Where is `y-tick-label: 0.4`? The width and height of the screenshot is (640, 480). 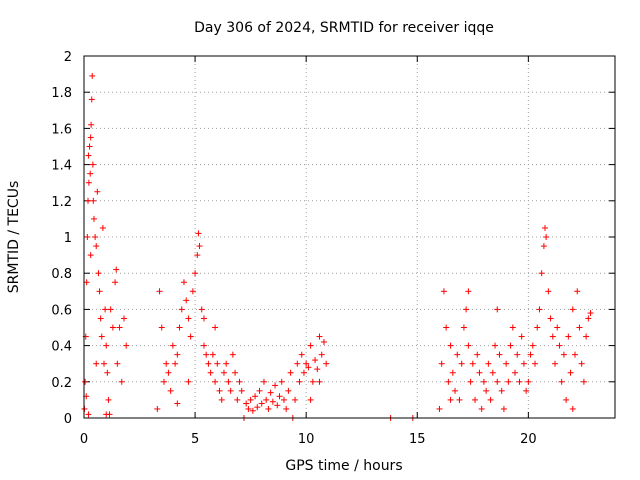
y-tick-label: 0.4 is located at coordinates (61, 347).